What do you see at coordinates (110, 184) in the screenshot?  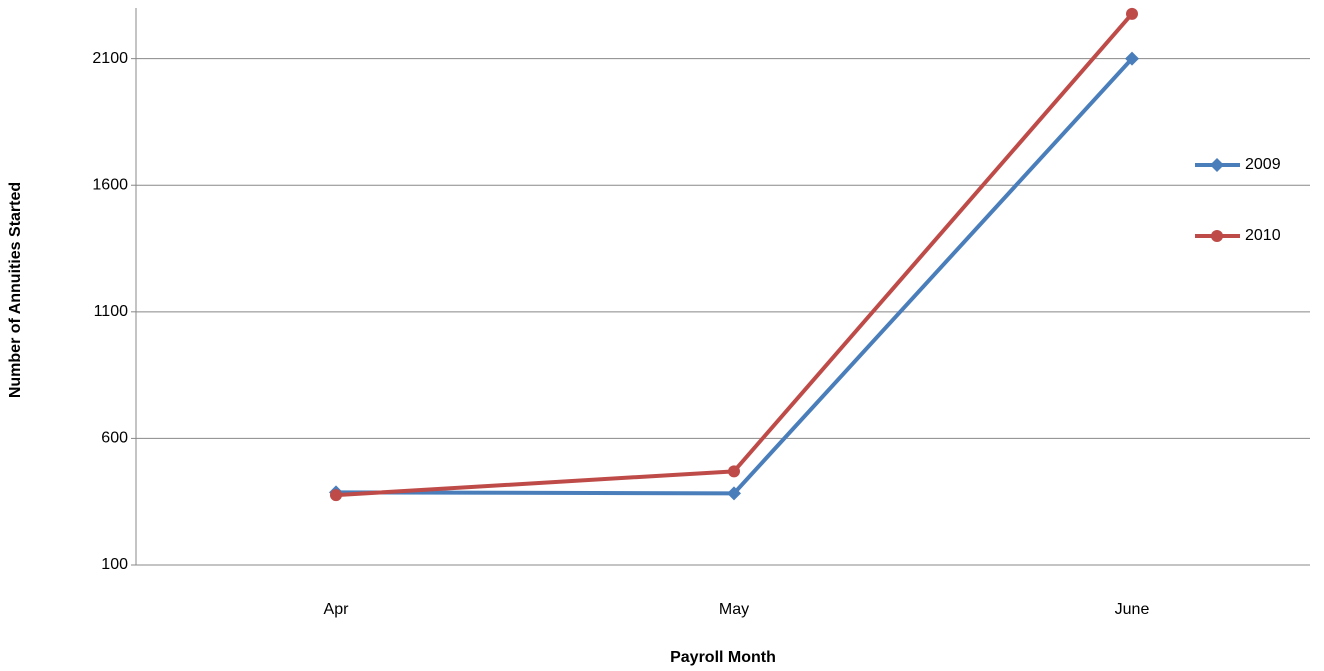 I see `y-tick-label: 1600` at bounding box center [110, 184].